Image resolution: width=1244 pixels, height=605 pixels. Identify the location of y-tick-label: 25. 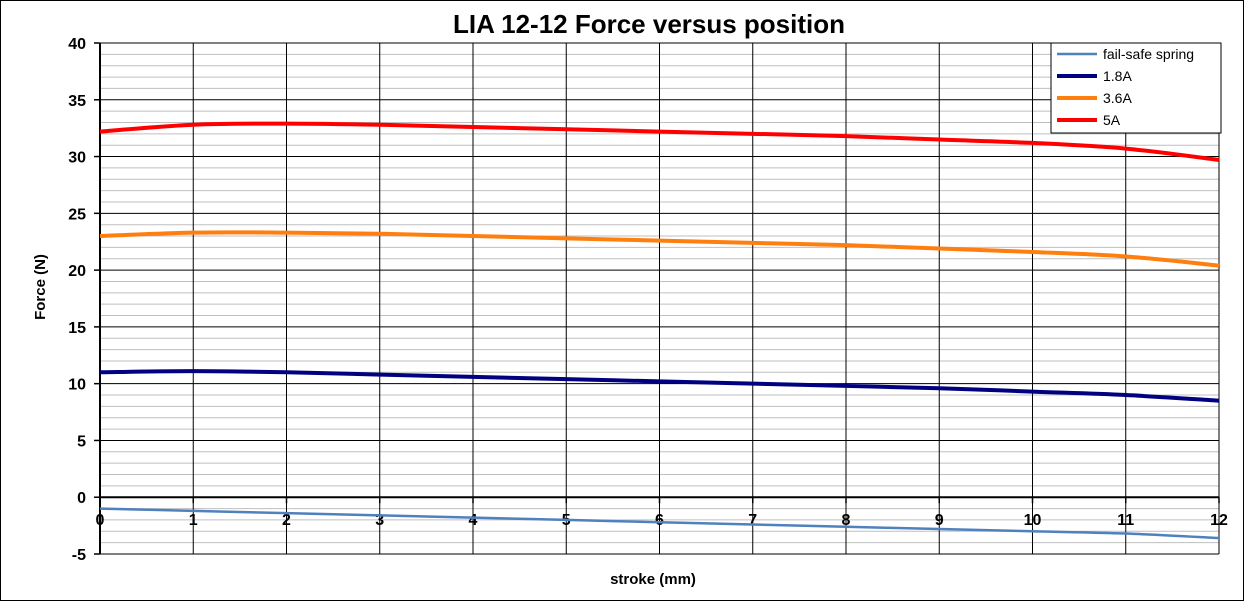
(77, 214).